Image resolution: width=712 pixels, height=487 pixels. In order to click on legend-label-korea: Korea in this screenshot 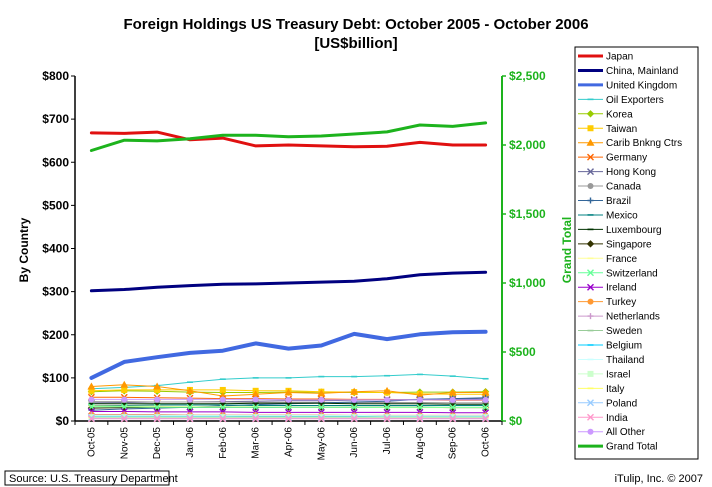, I will do `click(619, 114)`.